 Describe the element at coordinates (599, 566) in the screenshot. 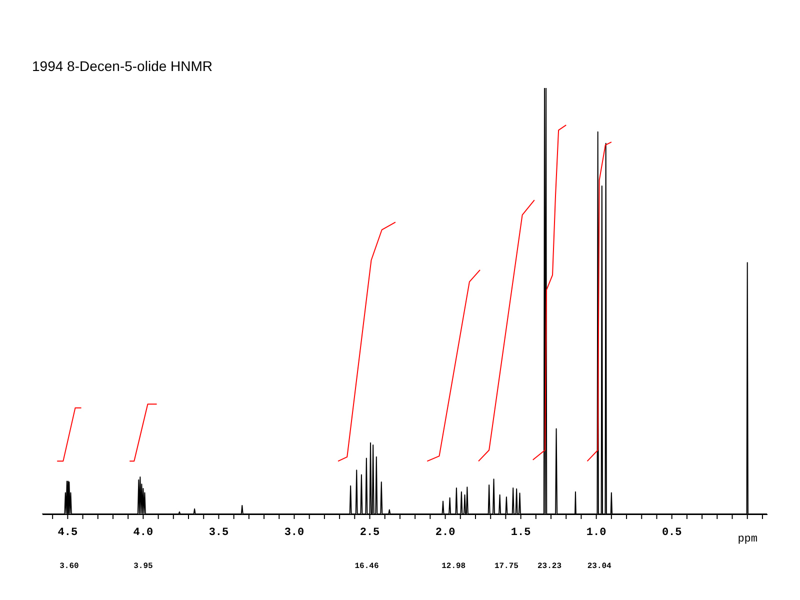

I see `text: 23.04` at that location.